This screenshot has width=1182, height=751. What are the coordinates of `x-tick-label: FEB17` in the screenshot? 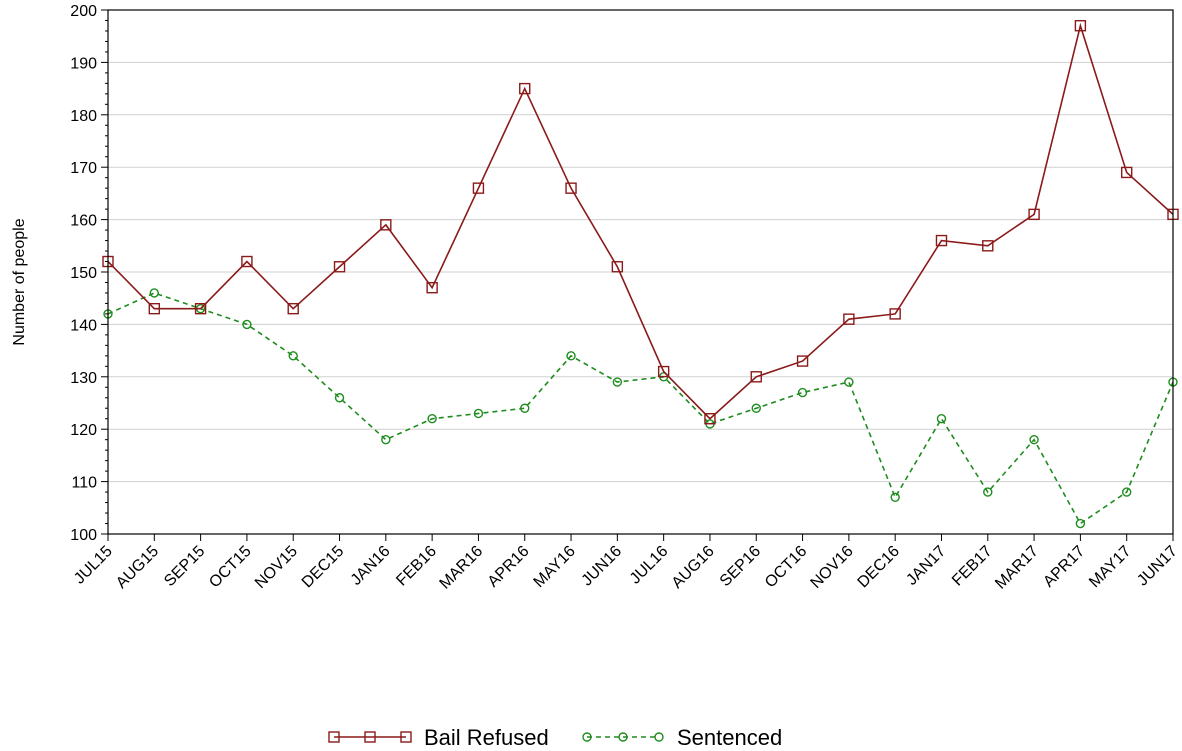 It's located at (972, 566).